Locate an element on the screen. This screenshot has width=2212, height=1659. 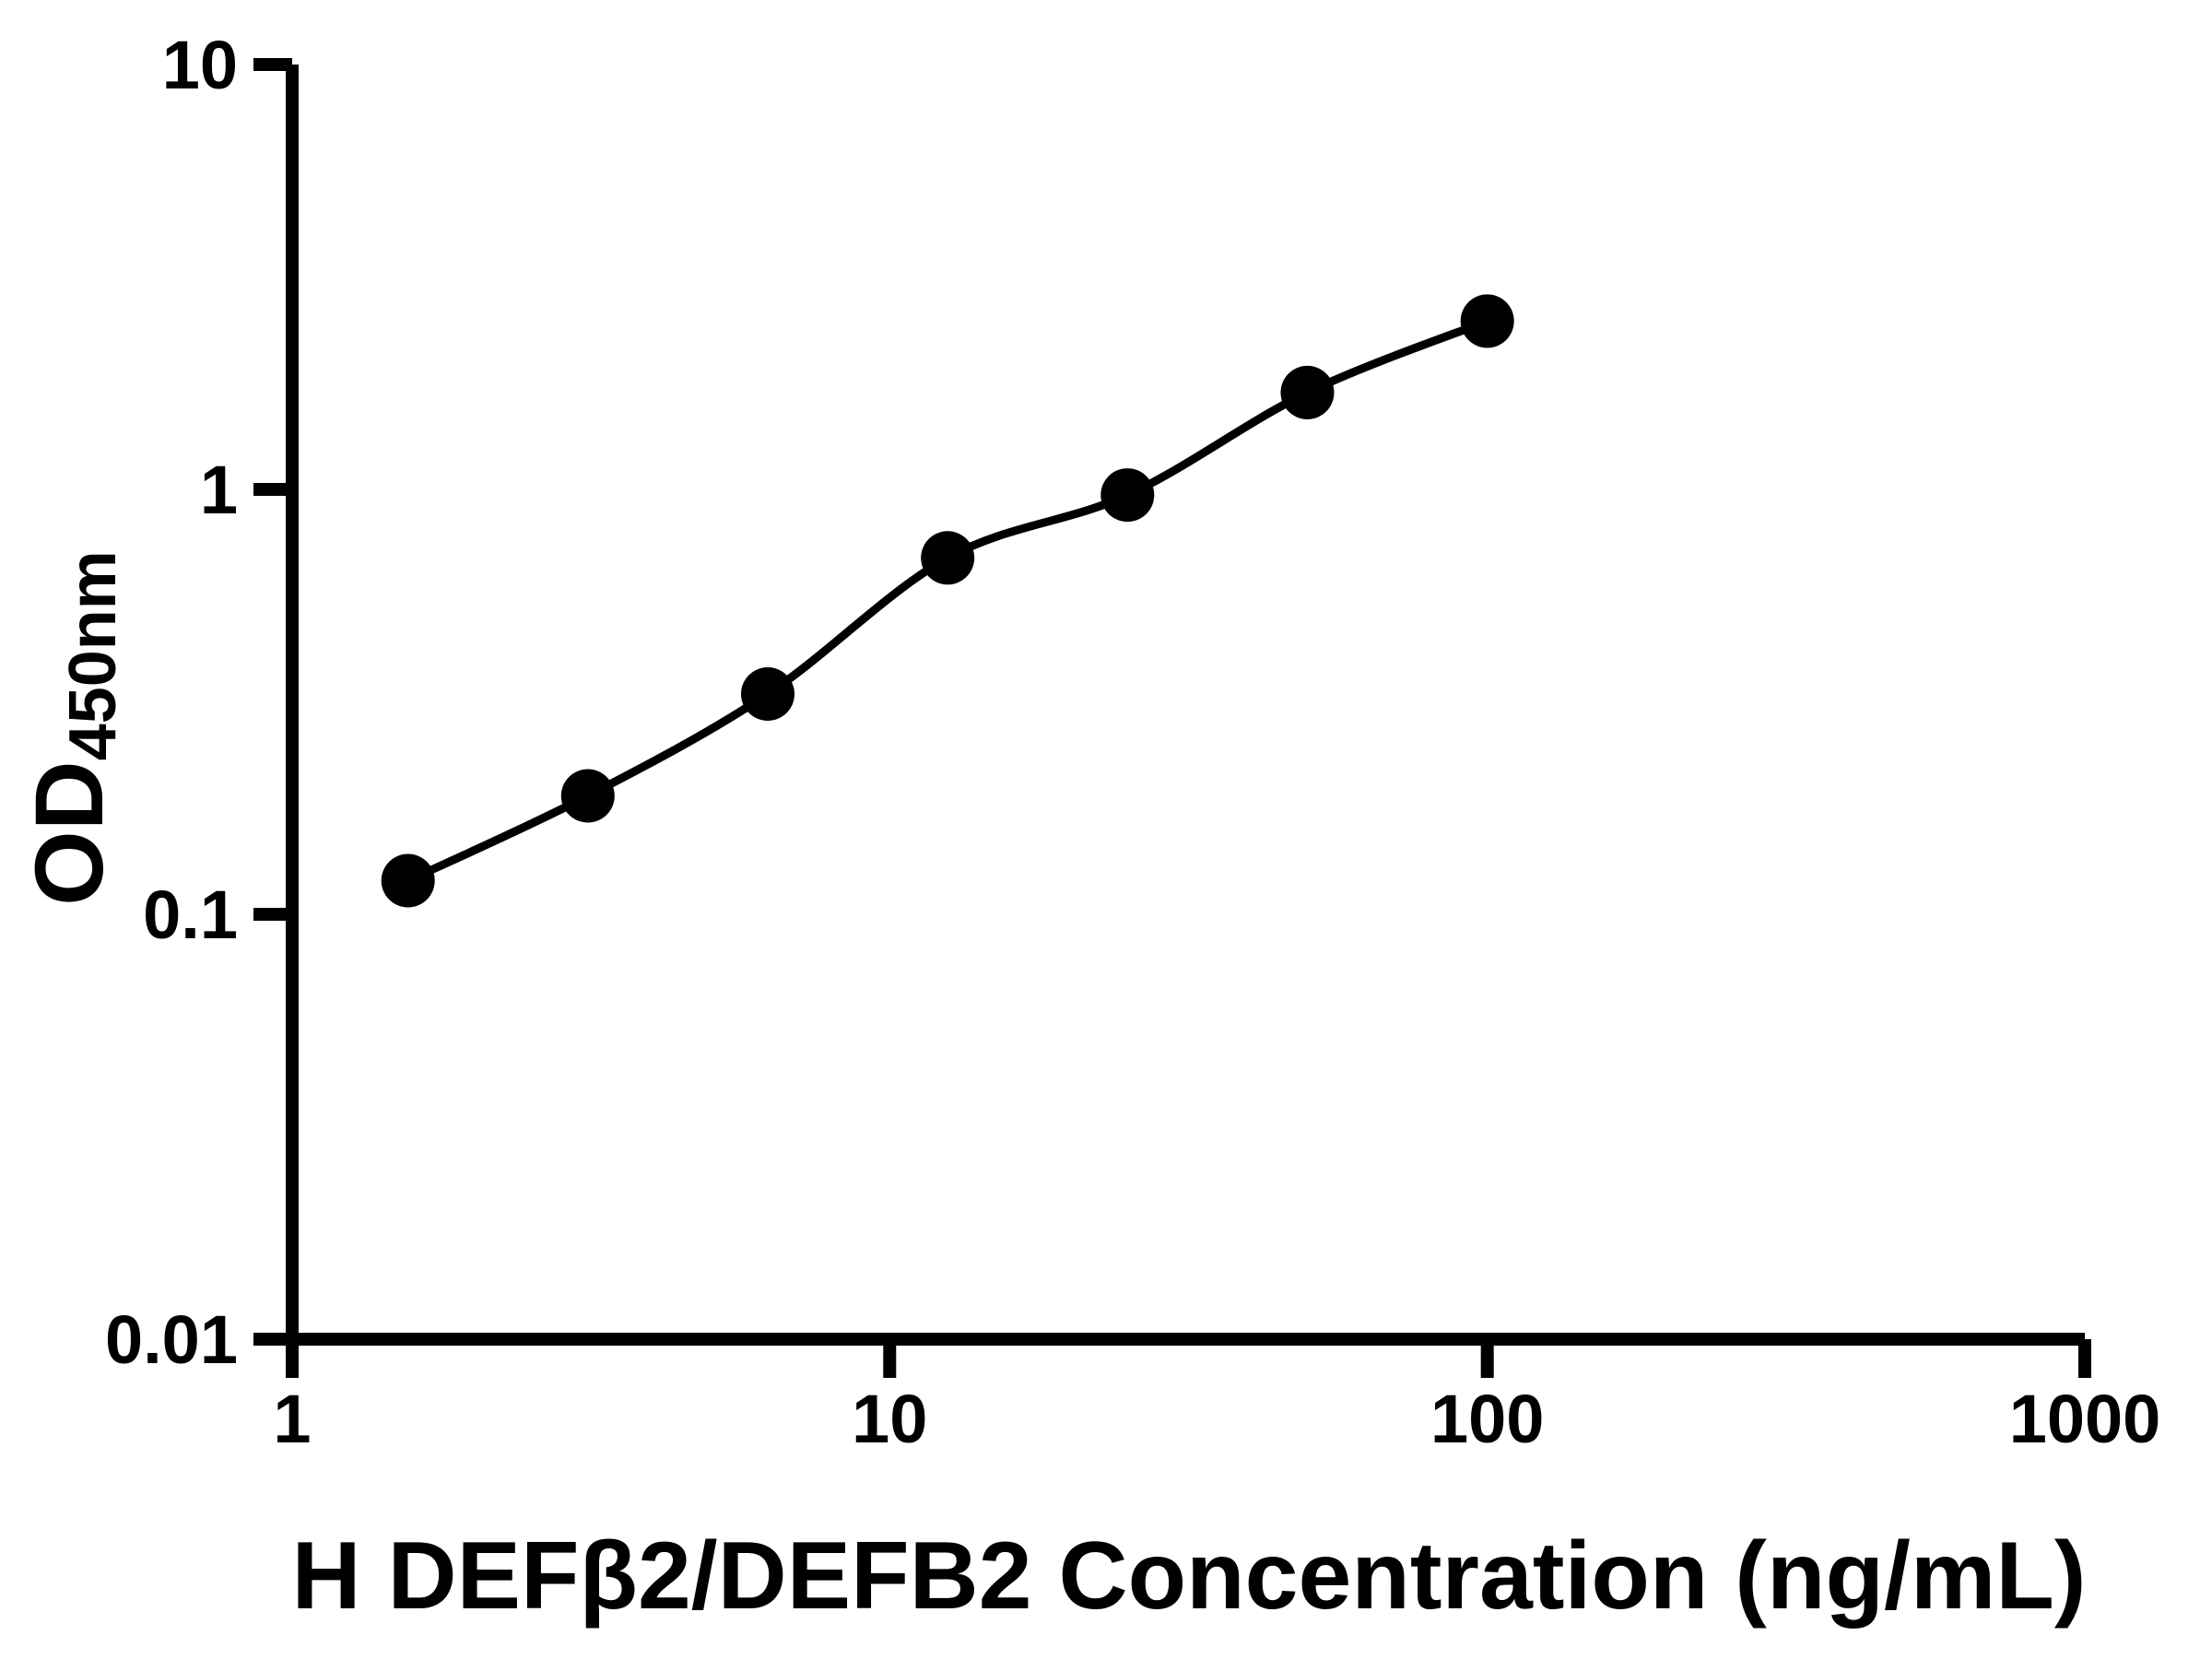
y-tick-label: 0.01 is located at coordinates (171, 1339).